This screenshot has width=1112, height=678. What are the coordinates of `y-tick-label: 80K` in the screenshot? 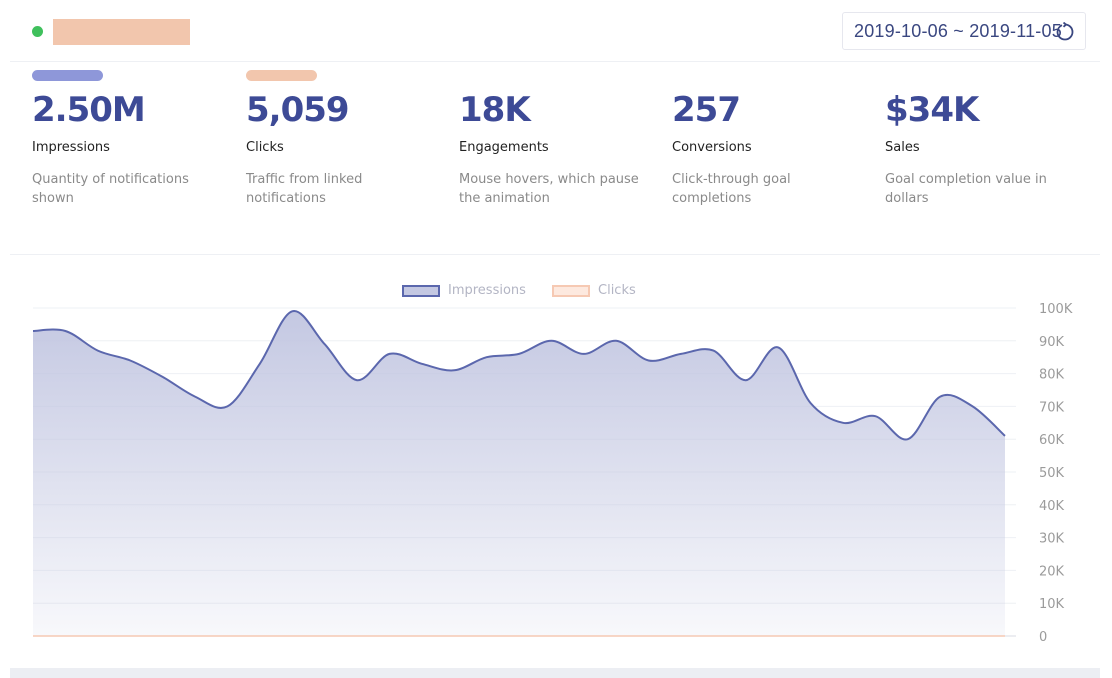 It's located at (1052, 375).